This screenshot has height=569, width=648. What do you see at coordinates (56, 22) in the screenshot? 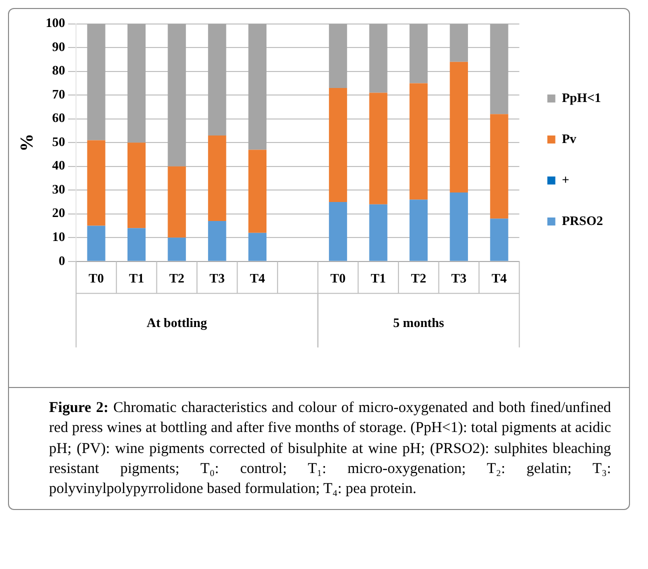
I see `y-tick-label: 100` at bounding box center [56, 22].